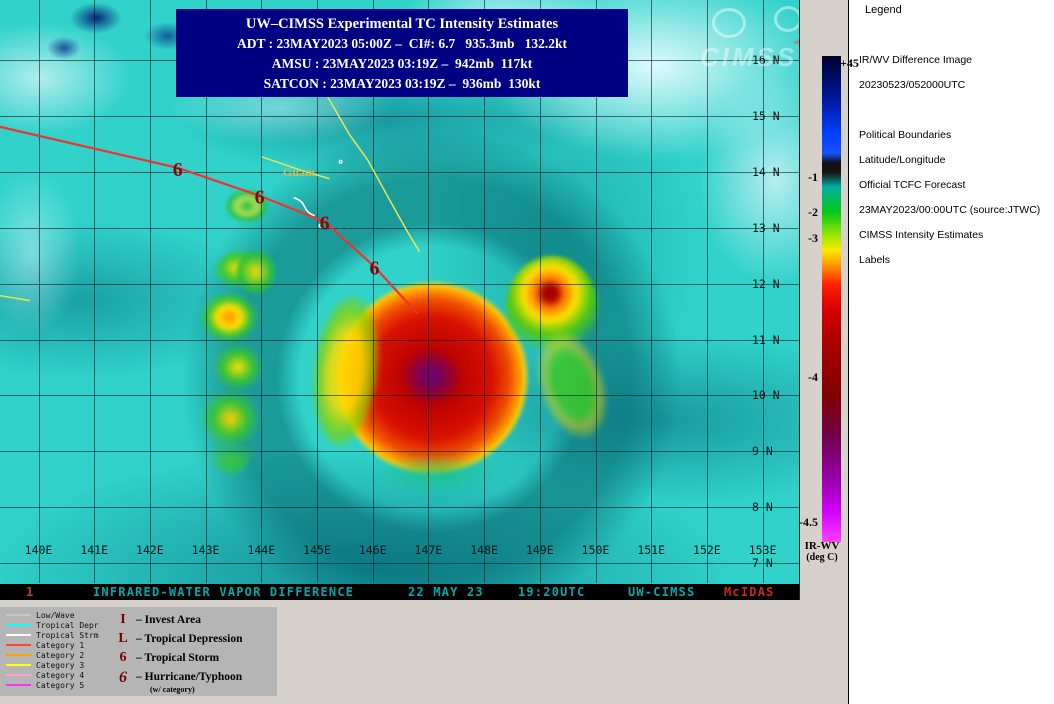 The height and width of the screenshot is (704, 1054). What do you see at coordinates (883, 10) in the screenshot?
I see `legend-title: Legend` at bounding box center [883, 10].